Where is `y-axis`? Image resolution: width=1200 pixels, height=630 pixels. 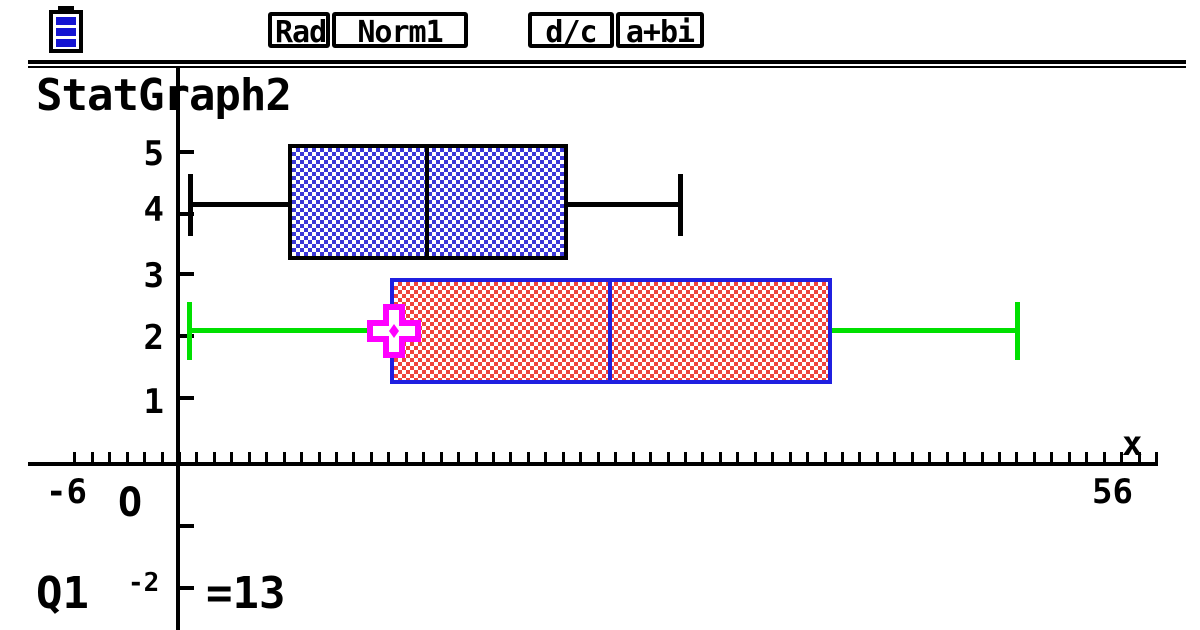
y-axis is located at coordinates (178, 348).